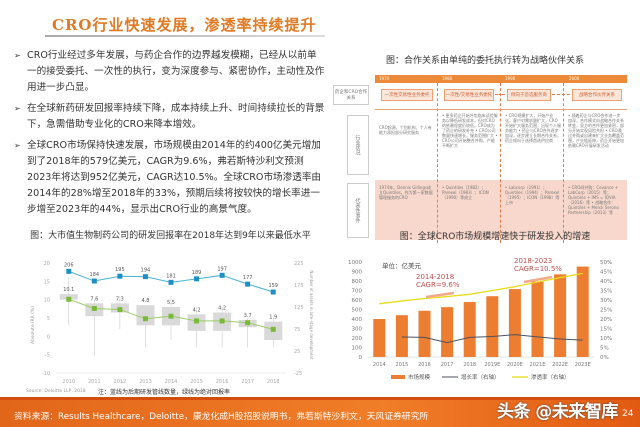  I want to click on svg-text: 3.7, so click(248, 316).